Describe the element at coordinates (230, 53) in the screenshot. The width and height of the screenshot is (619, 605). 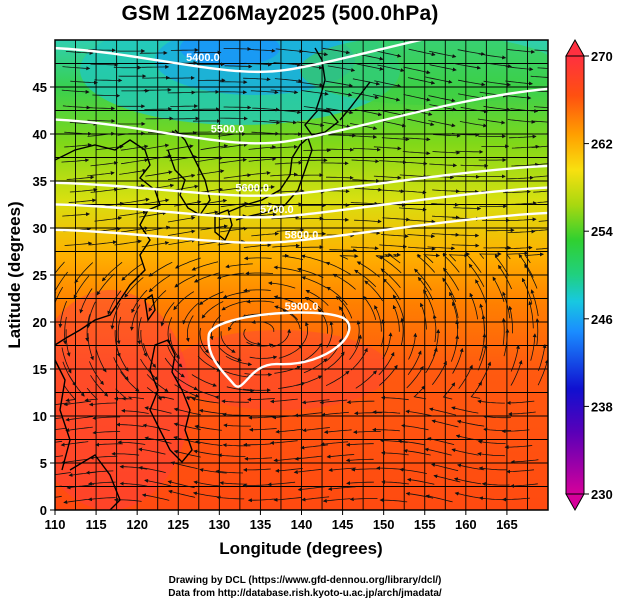
I see `coldest-core` at that location.